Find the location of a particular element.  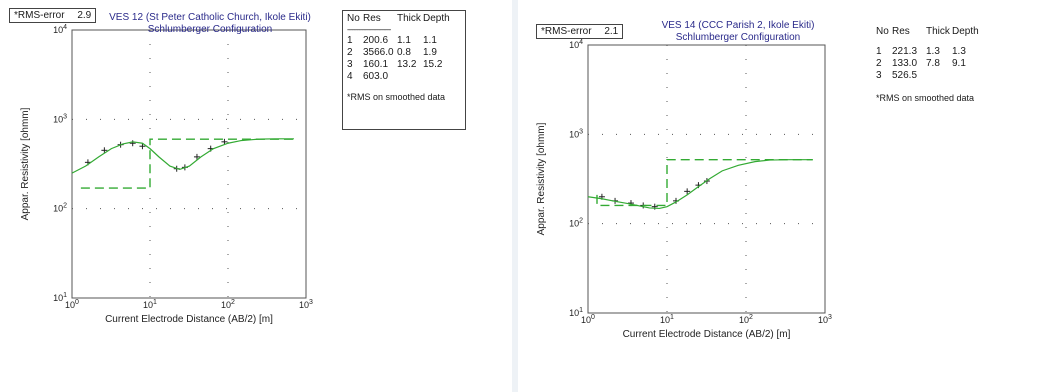

rms-box: *RMS-error 2.1 is located at coordinates (580, 31).